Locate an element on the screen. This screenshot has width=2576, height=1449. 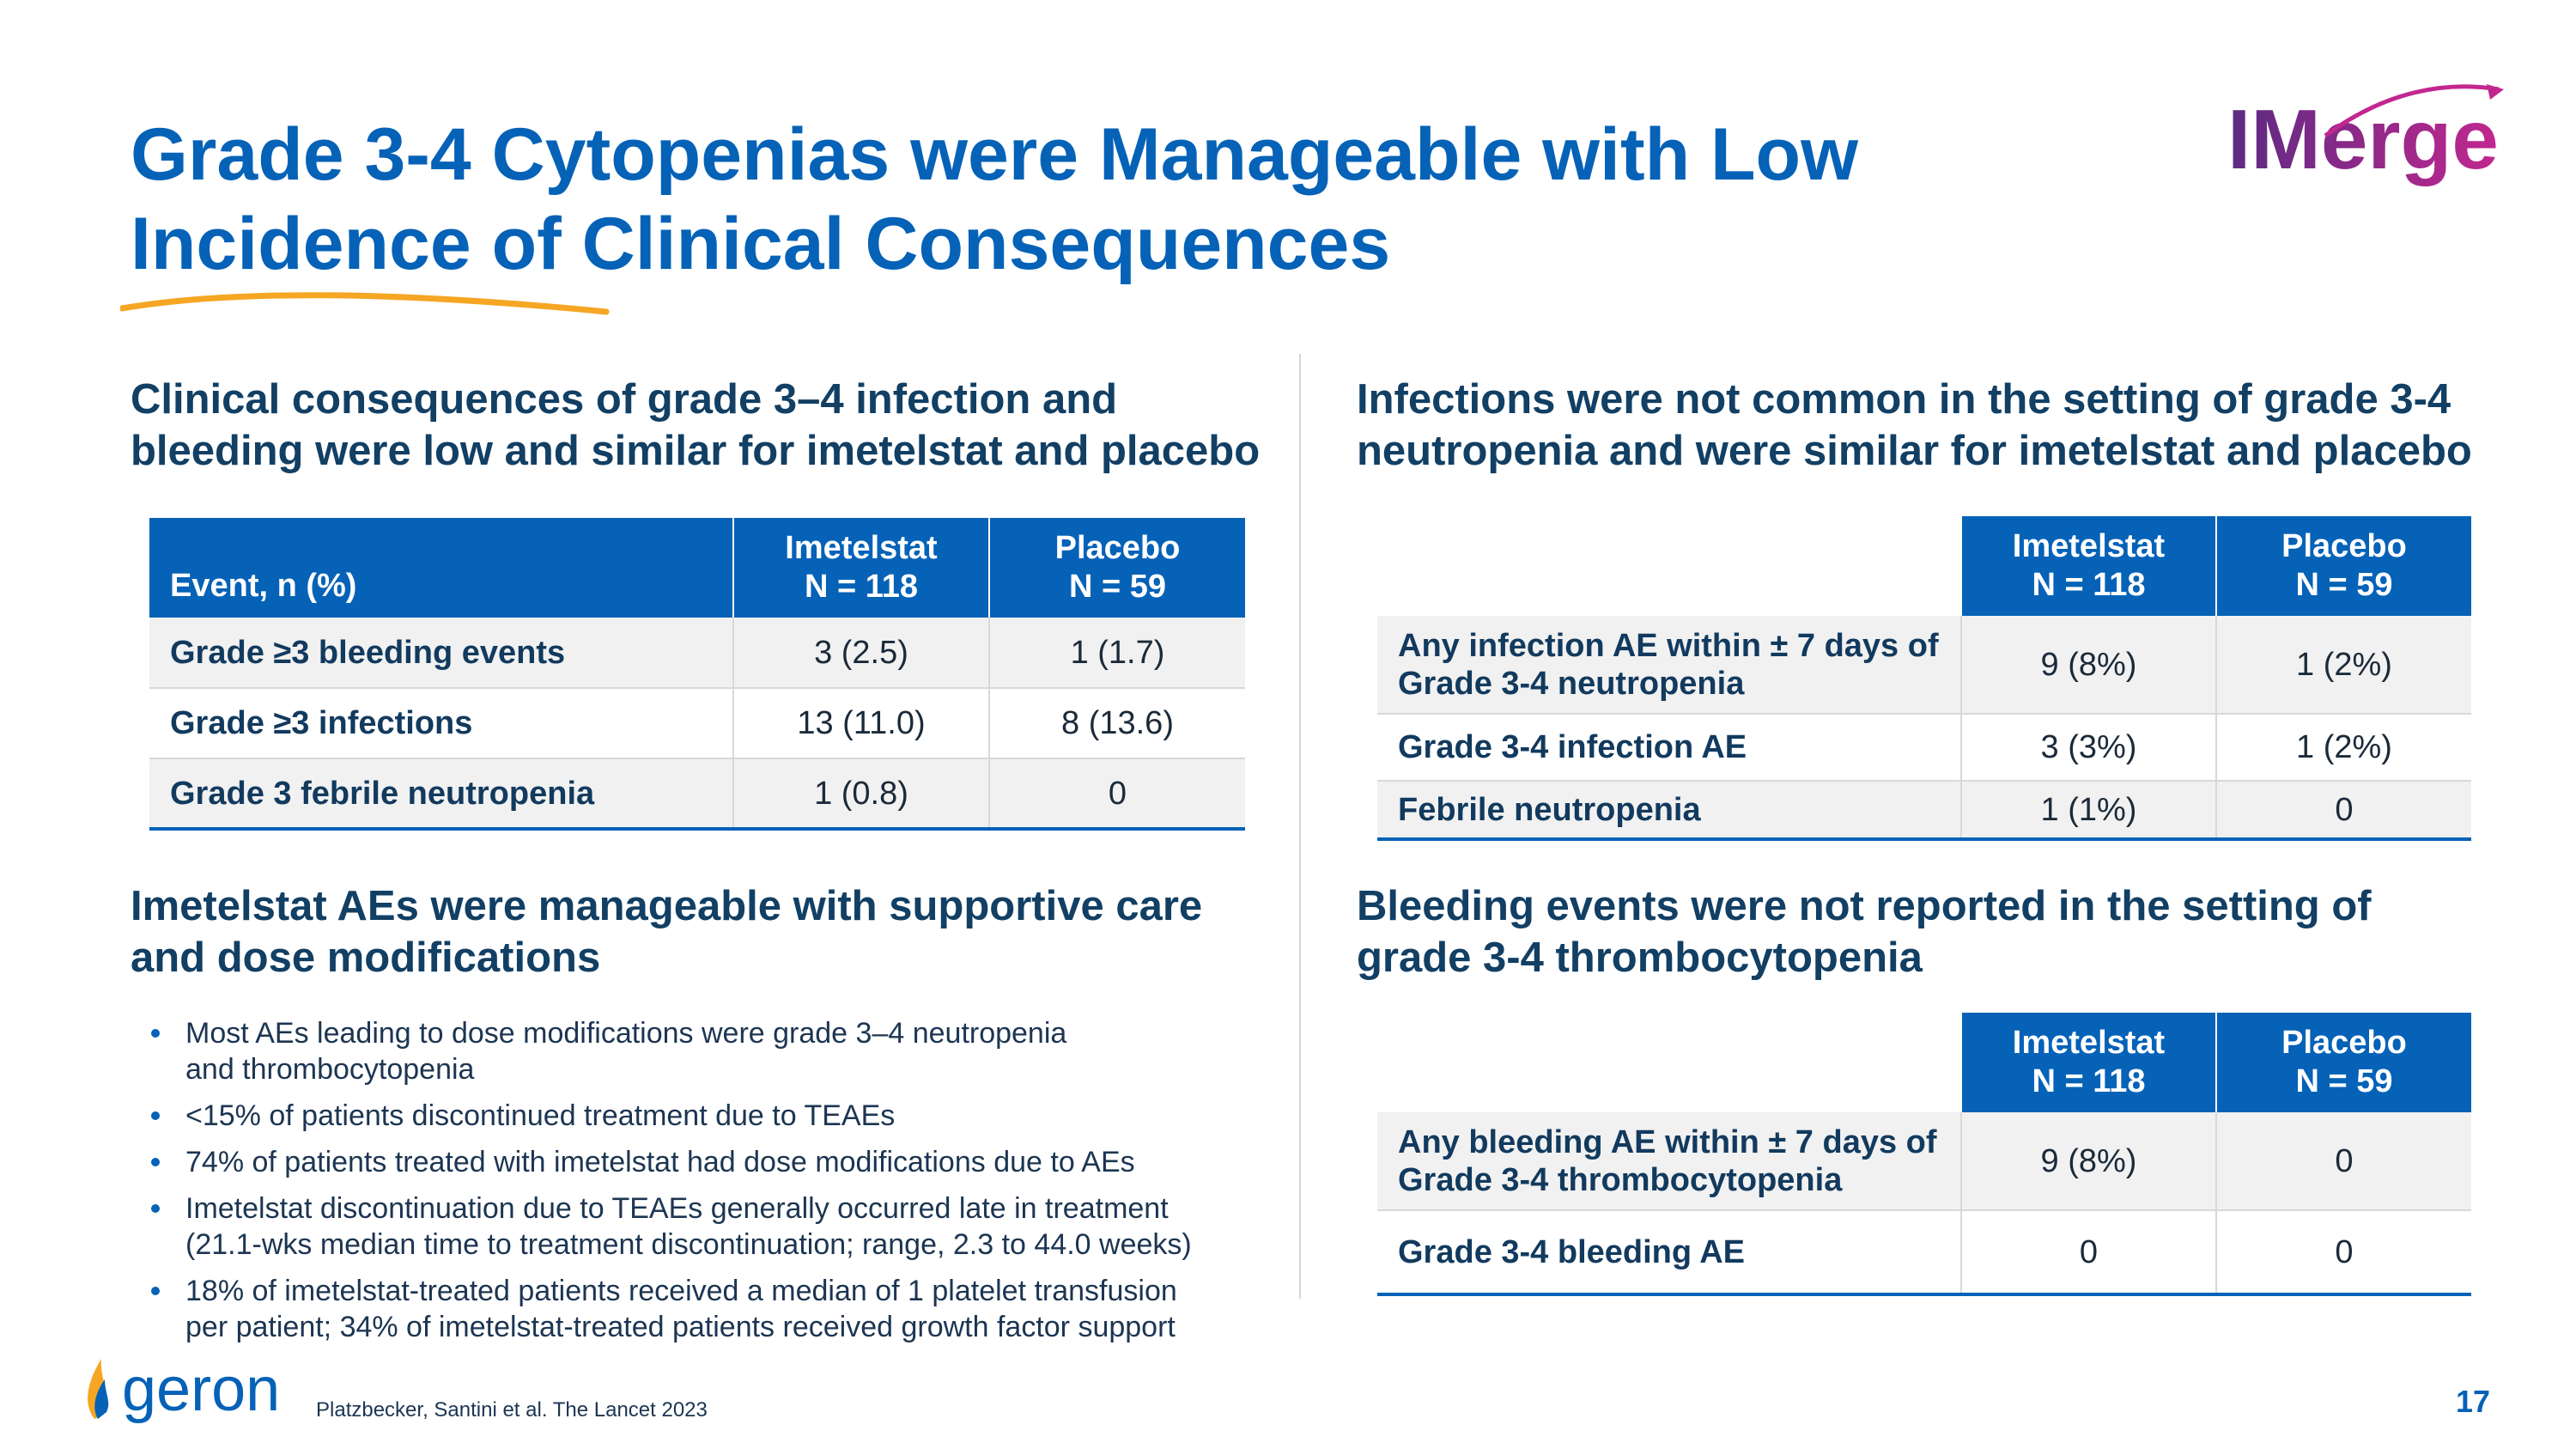
table-row: Grade 3-4 bleeding AE 0 0 is located at coordinates (1924, 1252).